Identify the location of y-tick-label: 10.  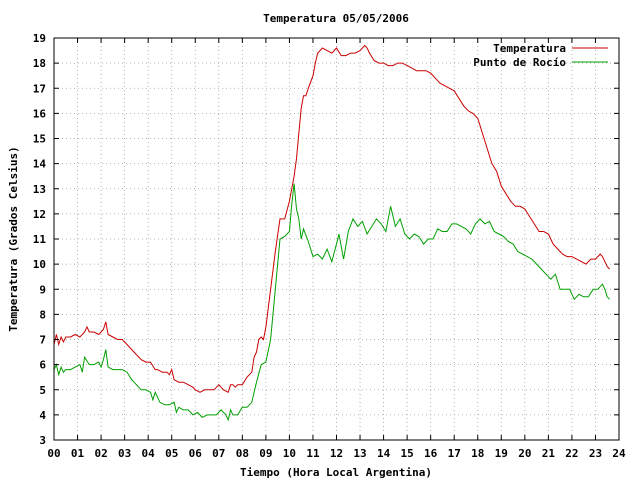
(39, 264).